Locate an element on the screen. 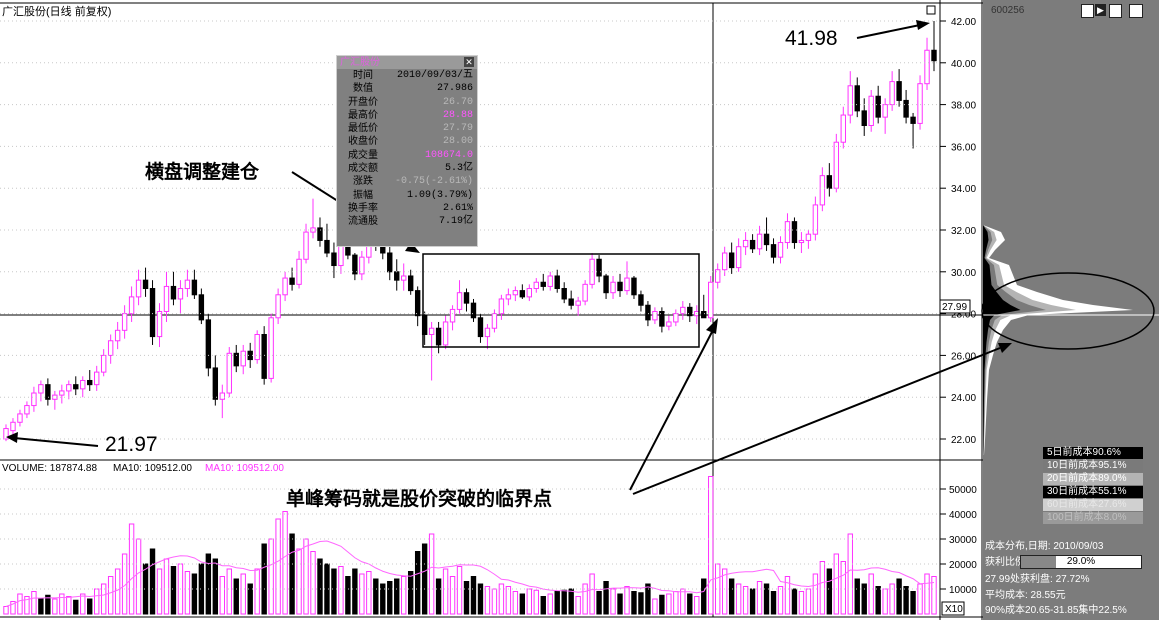 Image resolution: width=1159 pixels, height=625 pixels. flag-icon is located at coordinates (1087, 11).